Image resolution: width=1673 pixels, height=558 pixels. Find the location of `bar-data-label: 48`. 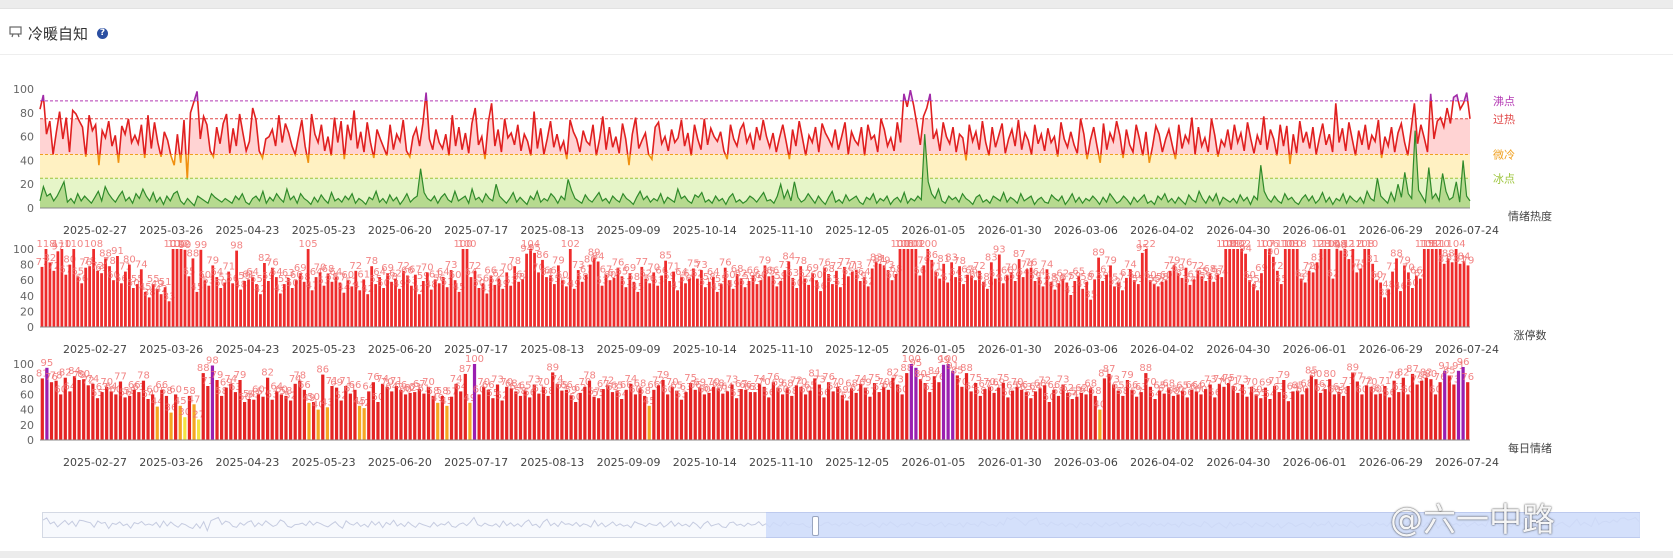

bar-data-label: 48 is located at coordinates (431, 285).